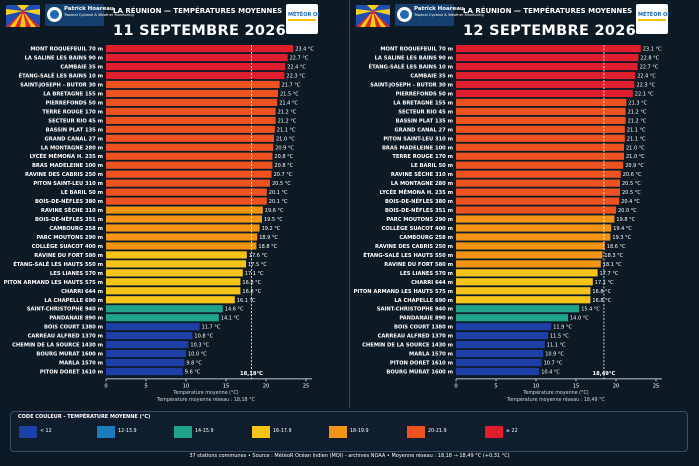 The width and height of the screenshot is (699, 466). What do you see at coordinates (419, 373) in the screenshot?
I see `station-label: BOURG MURAT 1600 m` at bounding box center [419, 373].